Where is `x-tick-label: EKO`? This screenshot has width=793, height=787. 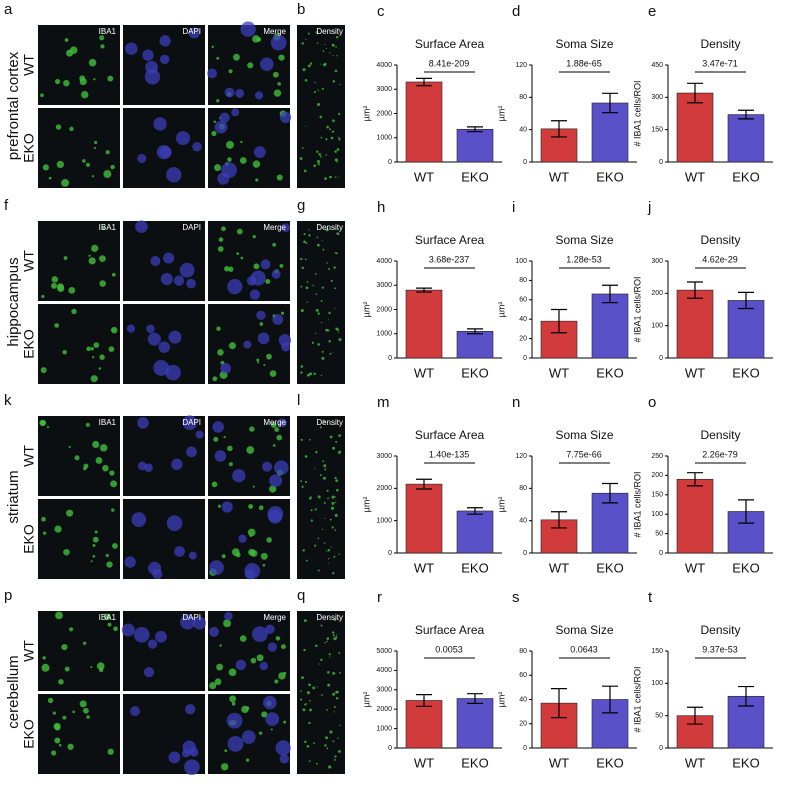 x-tick-label: EKO is located at coordinates (745, 567).